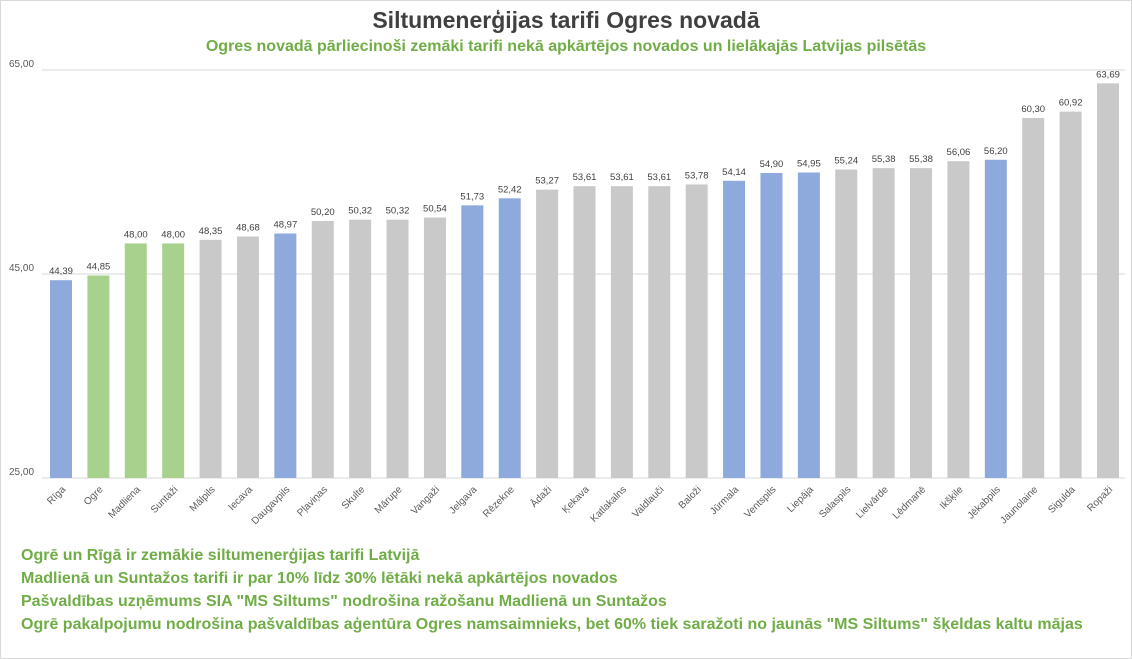 The height and width of the screenshot is (659, 1132). I want to click on x-tick-label: Jēkabpils, so click(984, 502).